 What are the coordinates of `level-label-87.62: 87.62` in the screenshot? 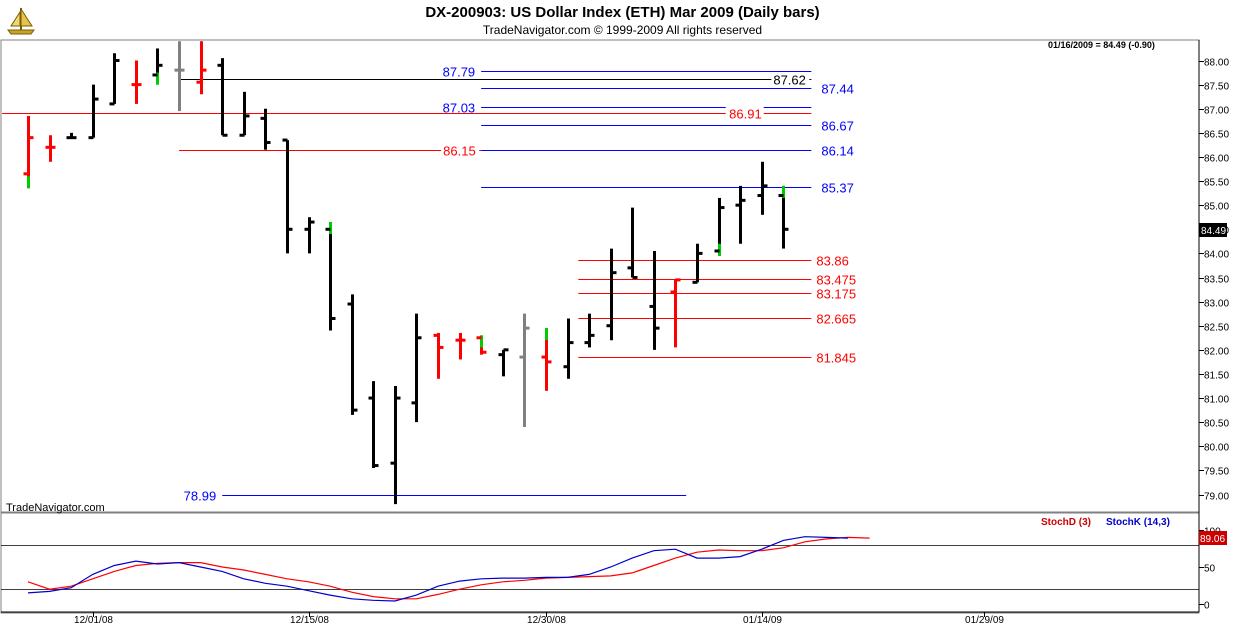 It's located at (789, 80).